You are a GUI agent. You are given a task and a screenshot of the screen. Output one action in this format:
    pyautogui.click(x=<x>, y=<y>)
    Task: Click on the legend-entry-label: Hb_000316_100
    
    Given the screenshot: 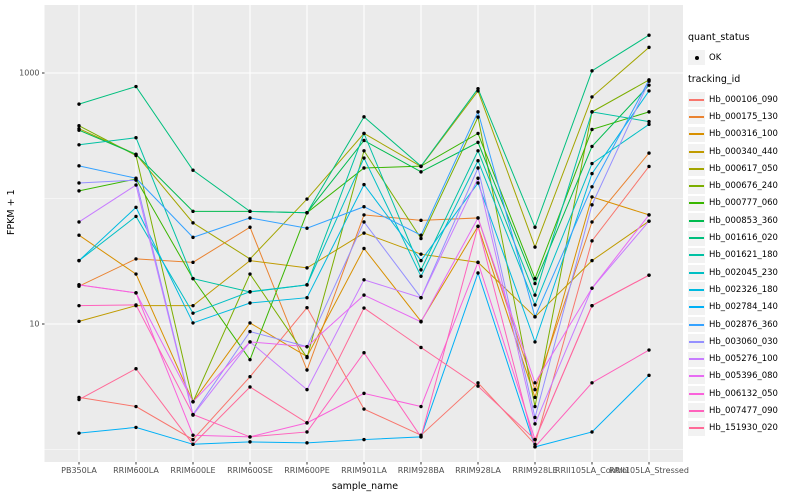 What is the action you would take?
    pyautogui.click(x=743, y=134)
    